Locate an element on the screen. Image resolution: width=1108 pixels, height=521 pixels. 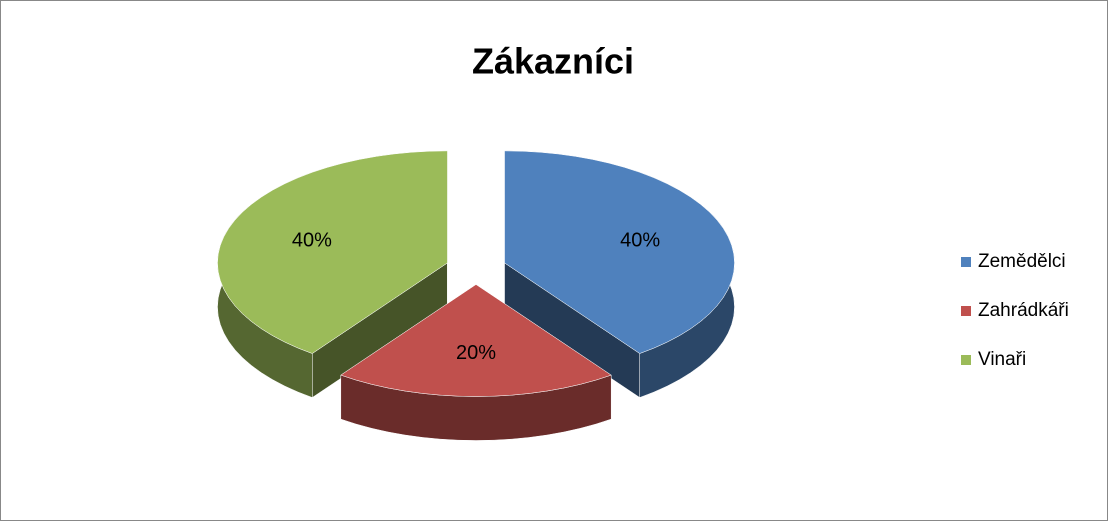
chart-title: Zákazníci is located at coordinates (553, 61).